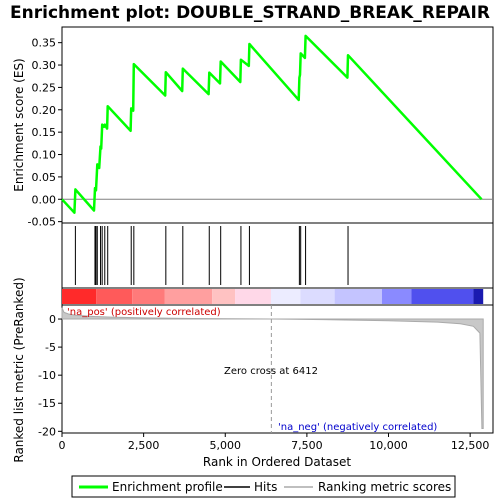 This screenshot has width=500, height=504. I want to click on pos-label: 'na_pos' (positively correlated), so click(144, 312).